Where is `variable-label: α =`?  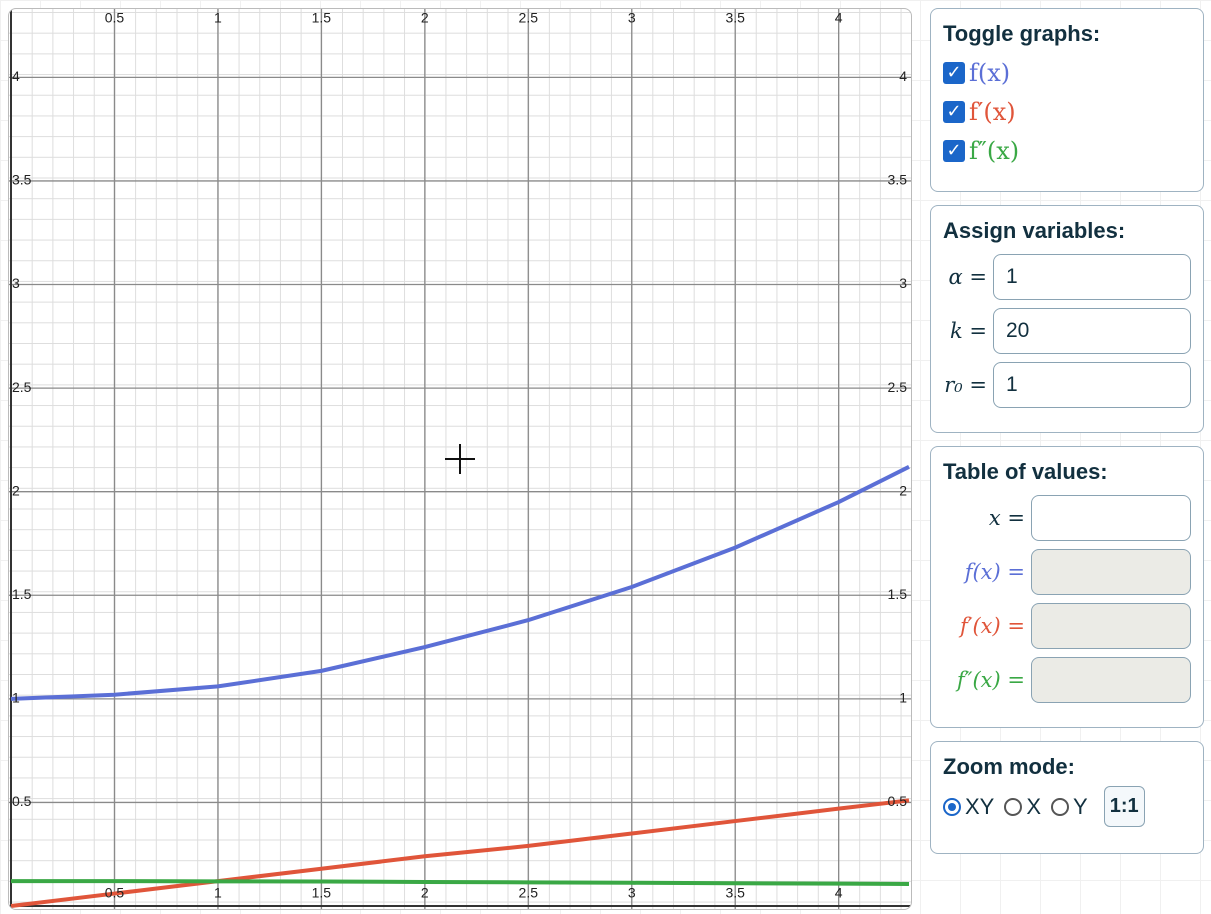
variable-label: α = is located at coordinates (967, 277).